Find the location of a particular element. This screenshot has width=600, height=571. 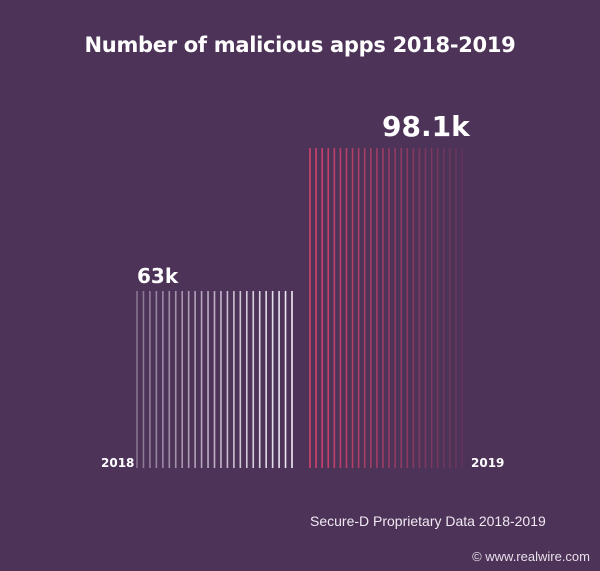

source-note: Secure-D Proprietary Data 2018-2019 is located at coordinates (428, 521).